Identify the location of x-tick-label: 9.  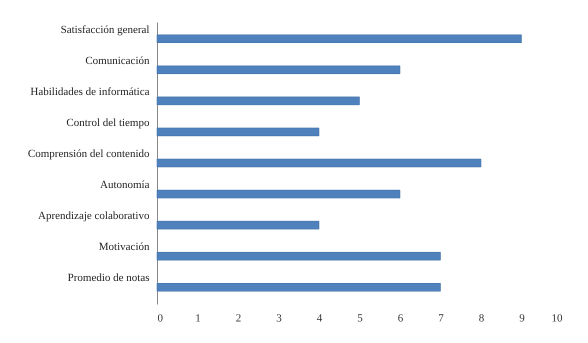
(522, 318).